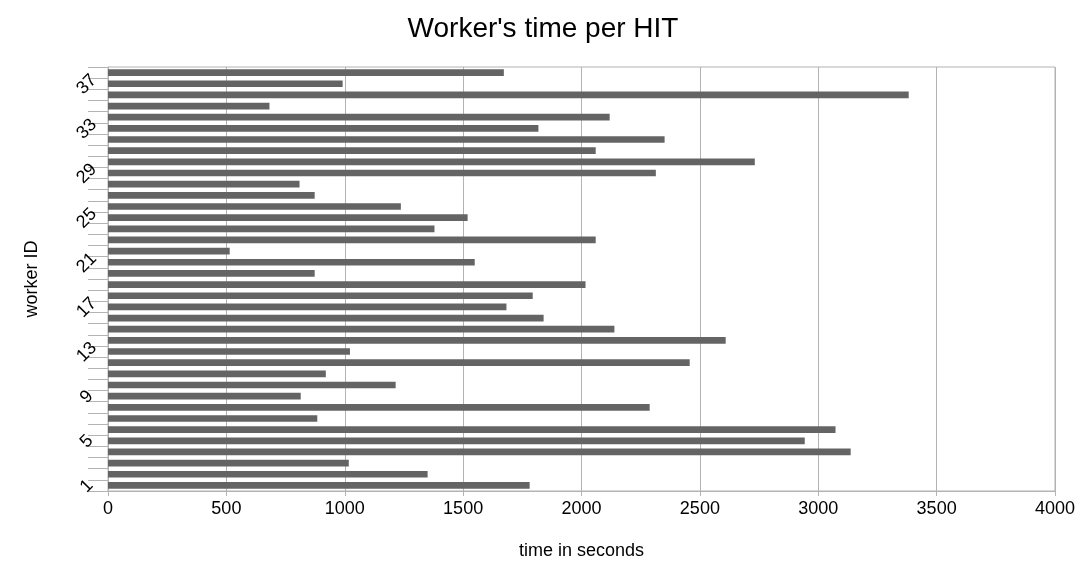 Image resolution: width=1086 pixels, height=581 pixels. Describe the element at coordinates (936, 508) in the screenshot. I see `x-tick-label: 3500` at that location.